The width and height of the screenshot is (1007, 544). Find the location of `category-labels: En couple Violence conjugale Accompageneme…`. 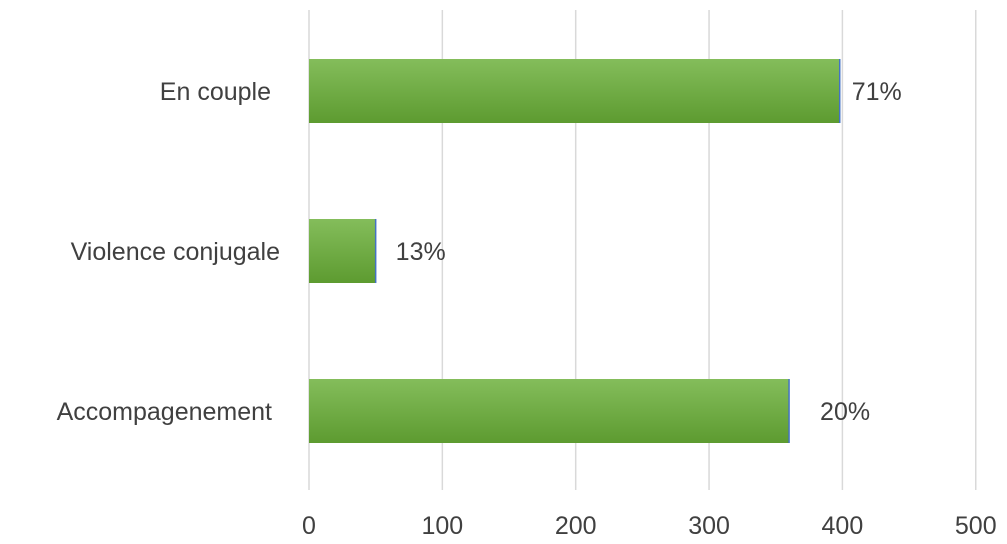

category-labels: En couple Violence conjugale Accompageneme… is located at coordinates (168, 252).